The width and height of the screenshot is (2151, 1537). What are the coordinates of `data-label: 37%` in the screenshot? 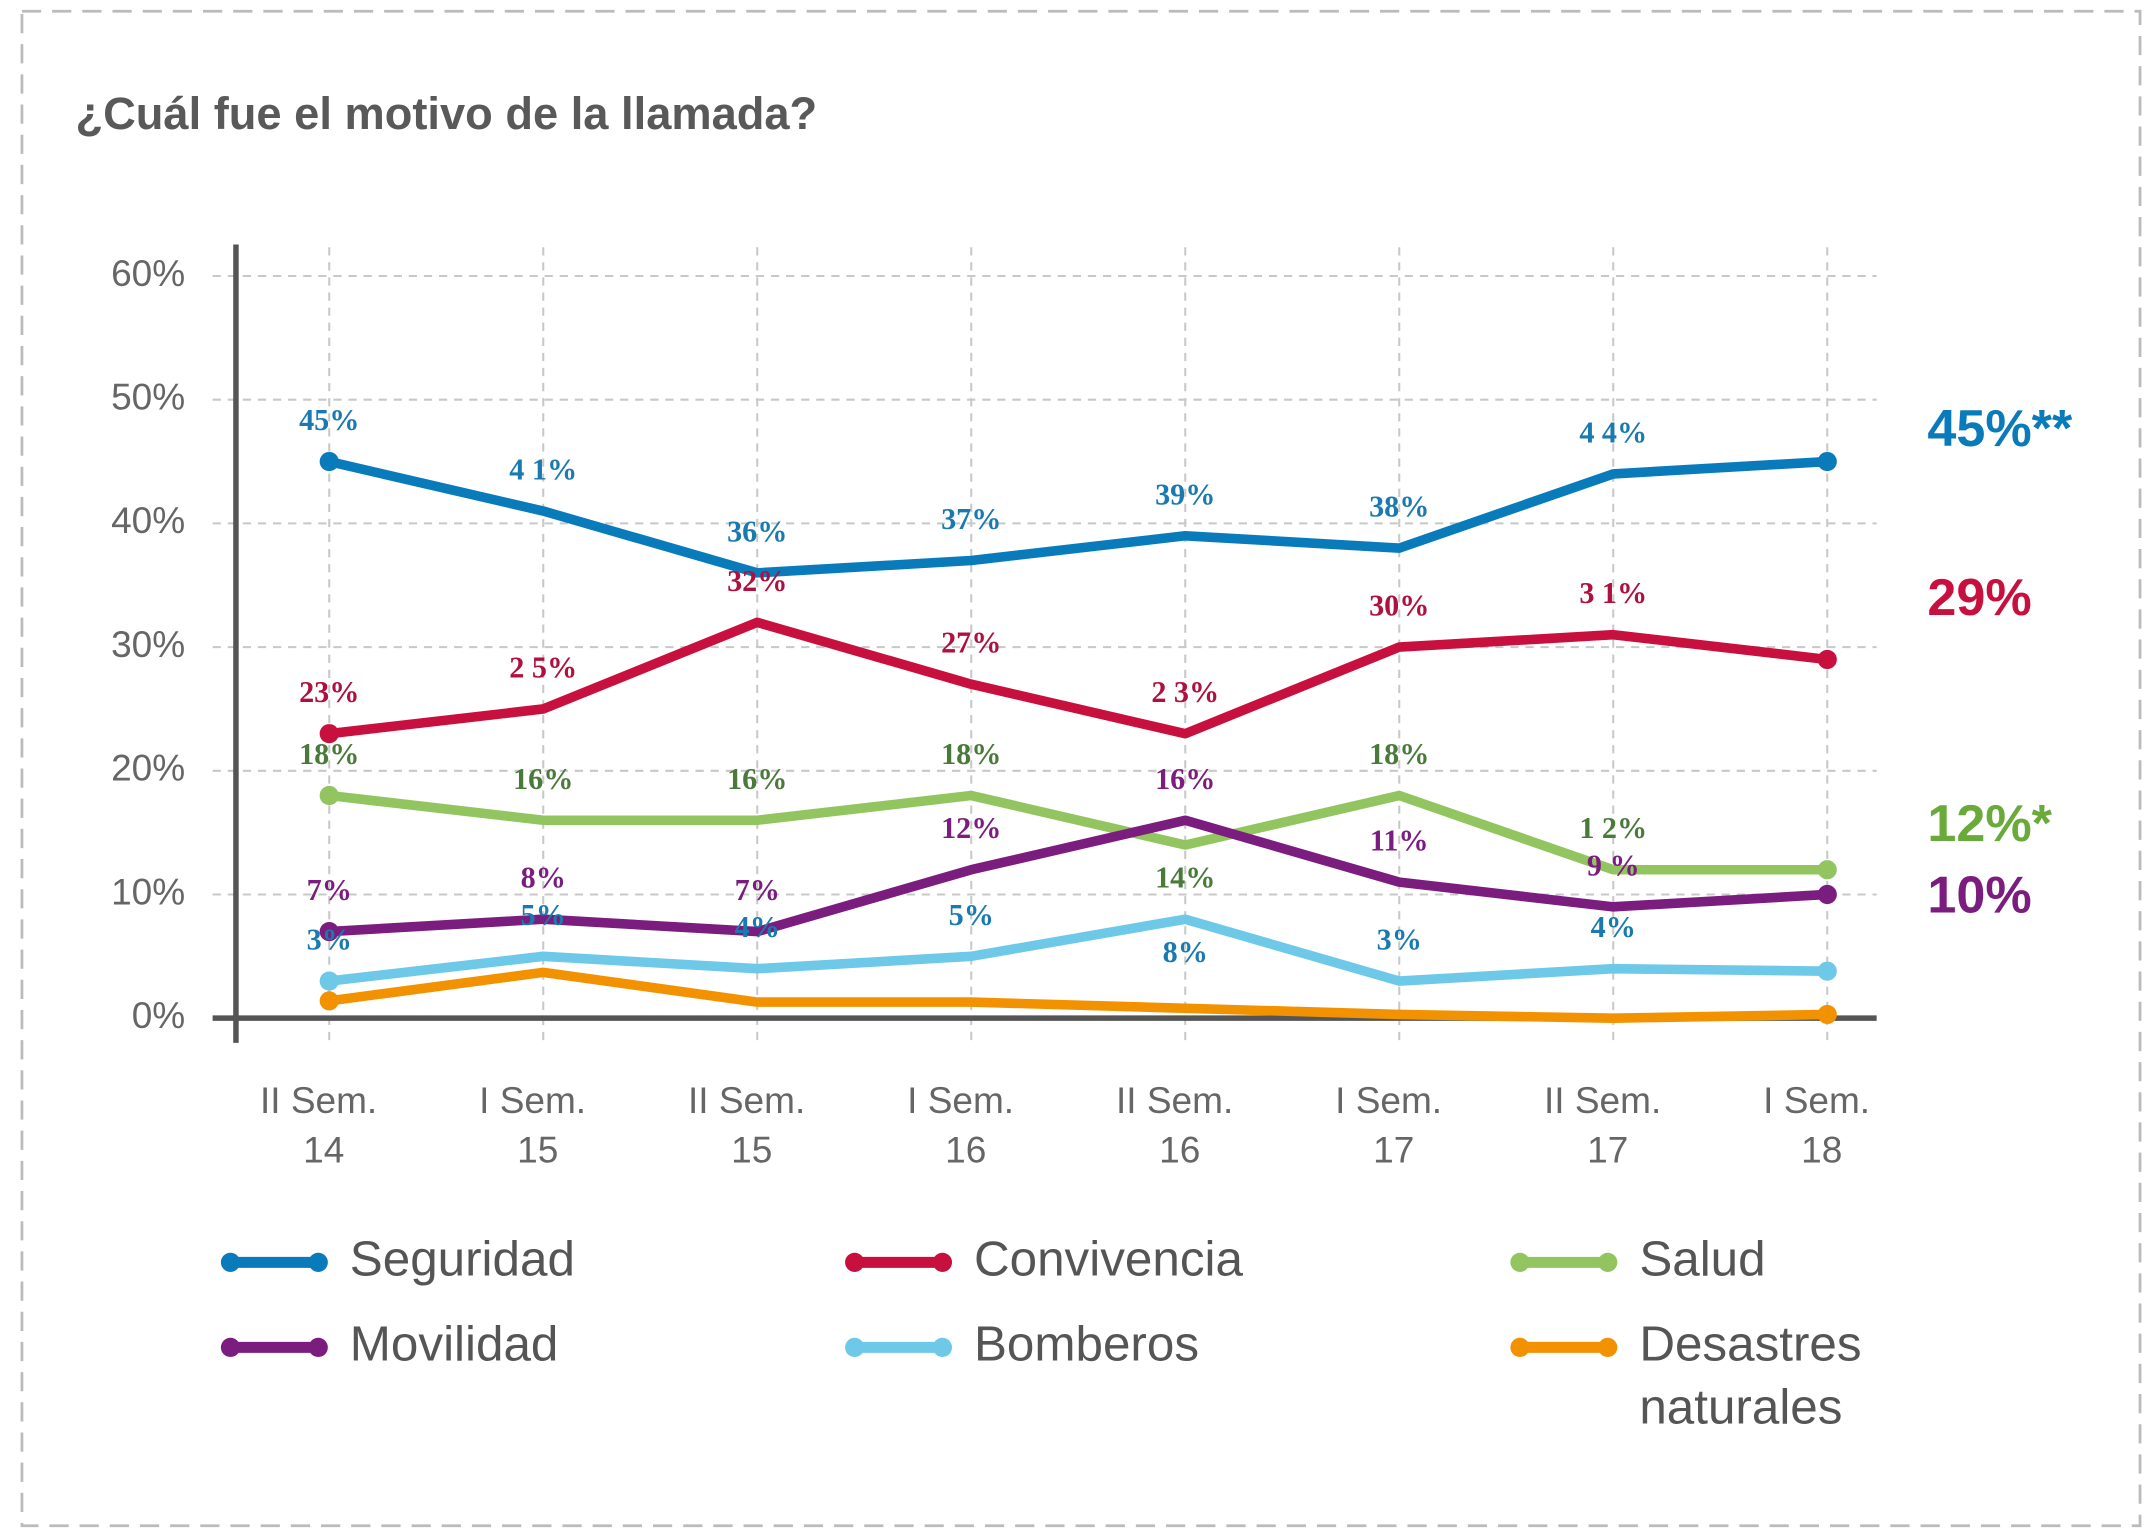 It's located at (971, 519).